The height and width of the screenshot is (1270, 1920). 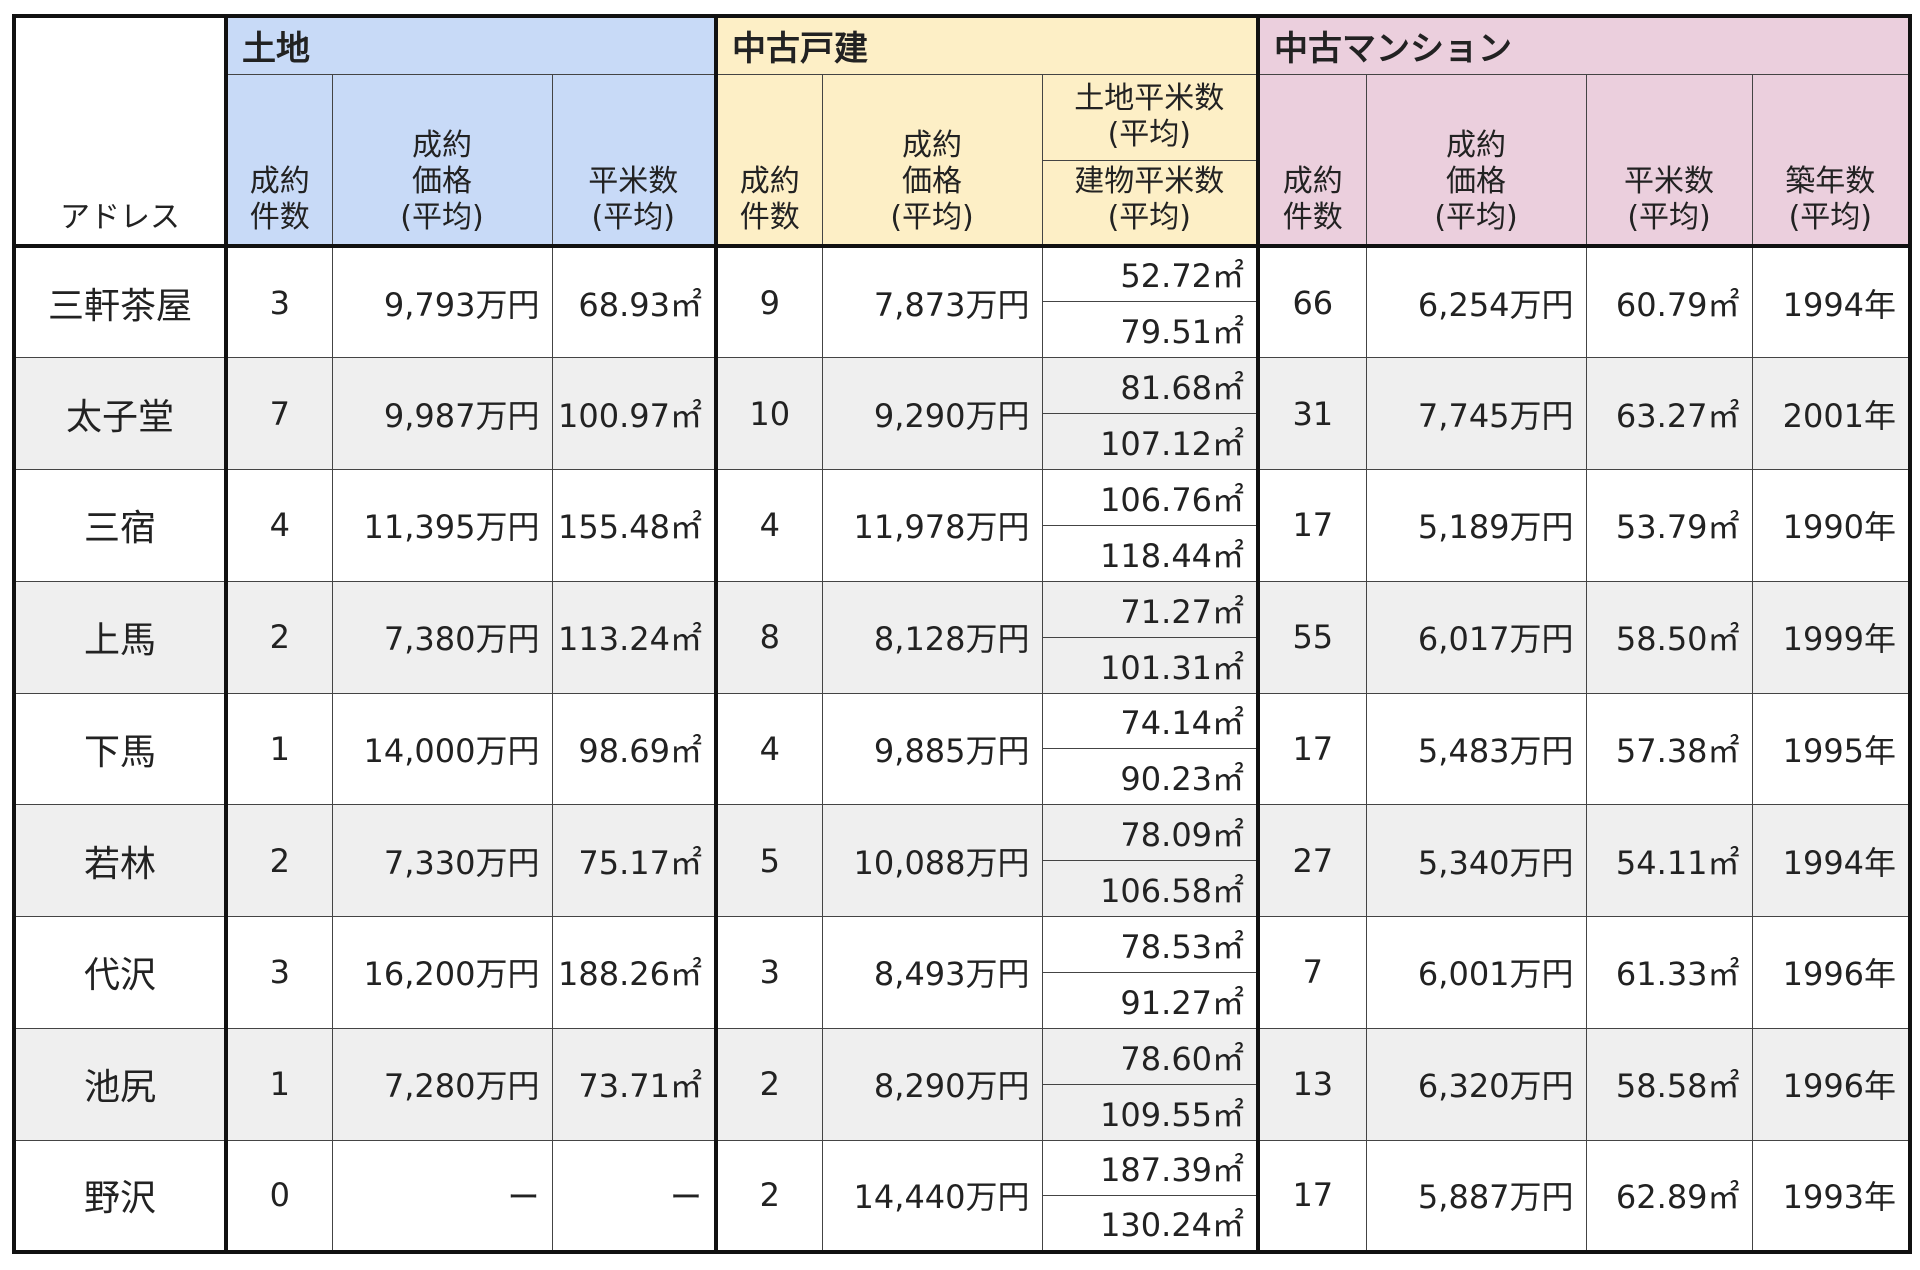 What do you see at coordinates (1669, 860) in the screenshot?
I see `mansion-area-cell: 54.11㎡` at bounding box center [1669, 860].